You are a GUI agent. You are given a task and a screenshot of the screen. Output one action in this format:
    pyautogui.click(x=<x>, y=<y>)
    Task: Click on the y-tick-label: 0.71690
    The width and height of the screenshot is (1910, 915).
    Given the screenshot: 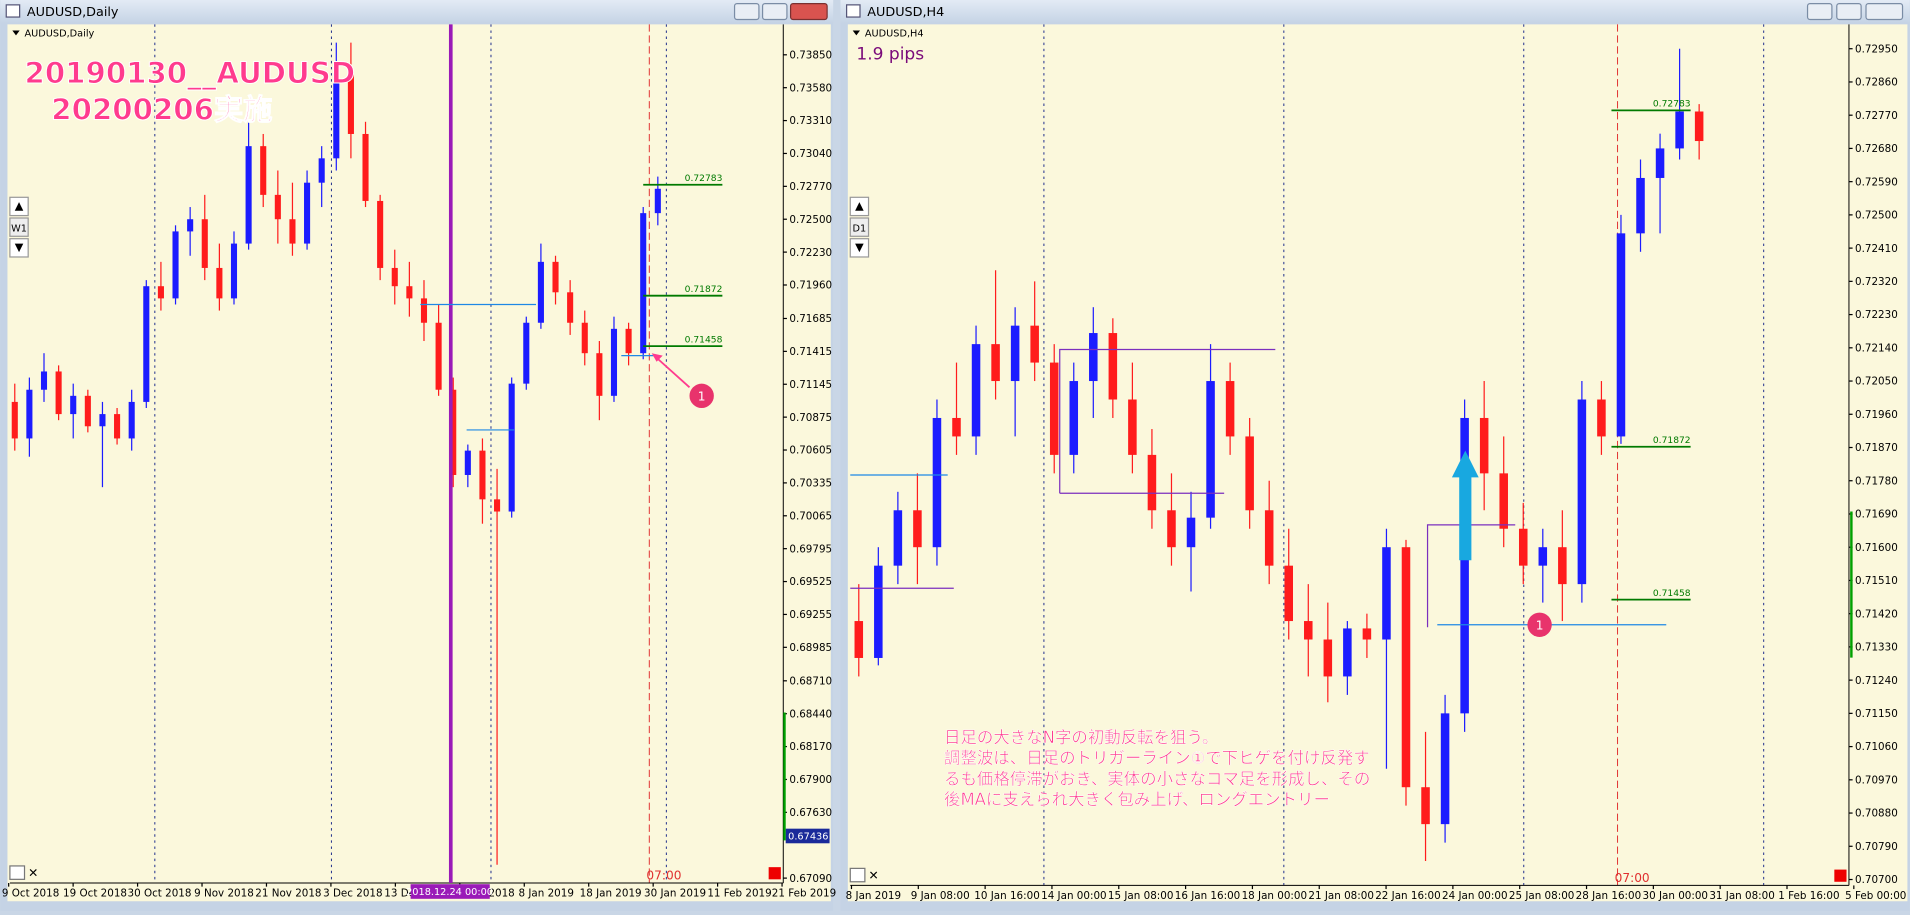 What is the action you would take?
    pyautogui.click(x=1876, y=515)
    